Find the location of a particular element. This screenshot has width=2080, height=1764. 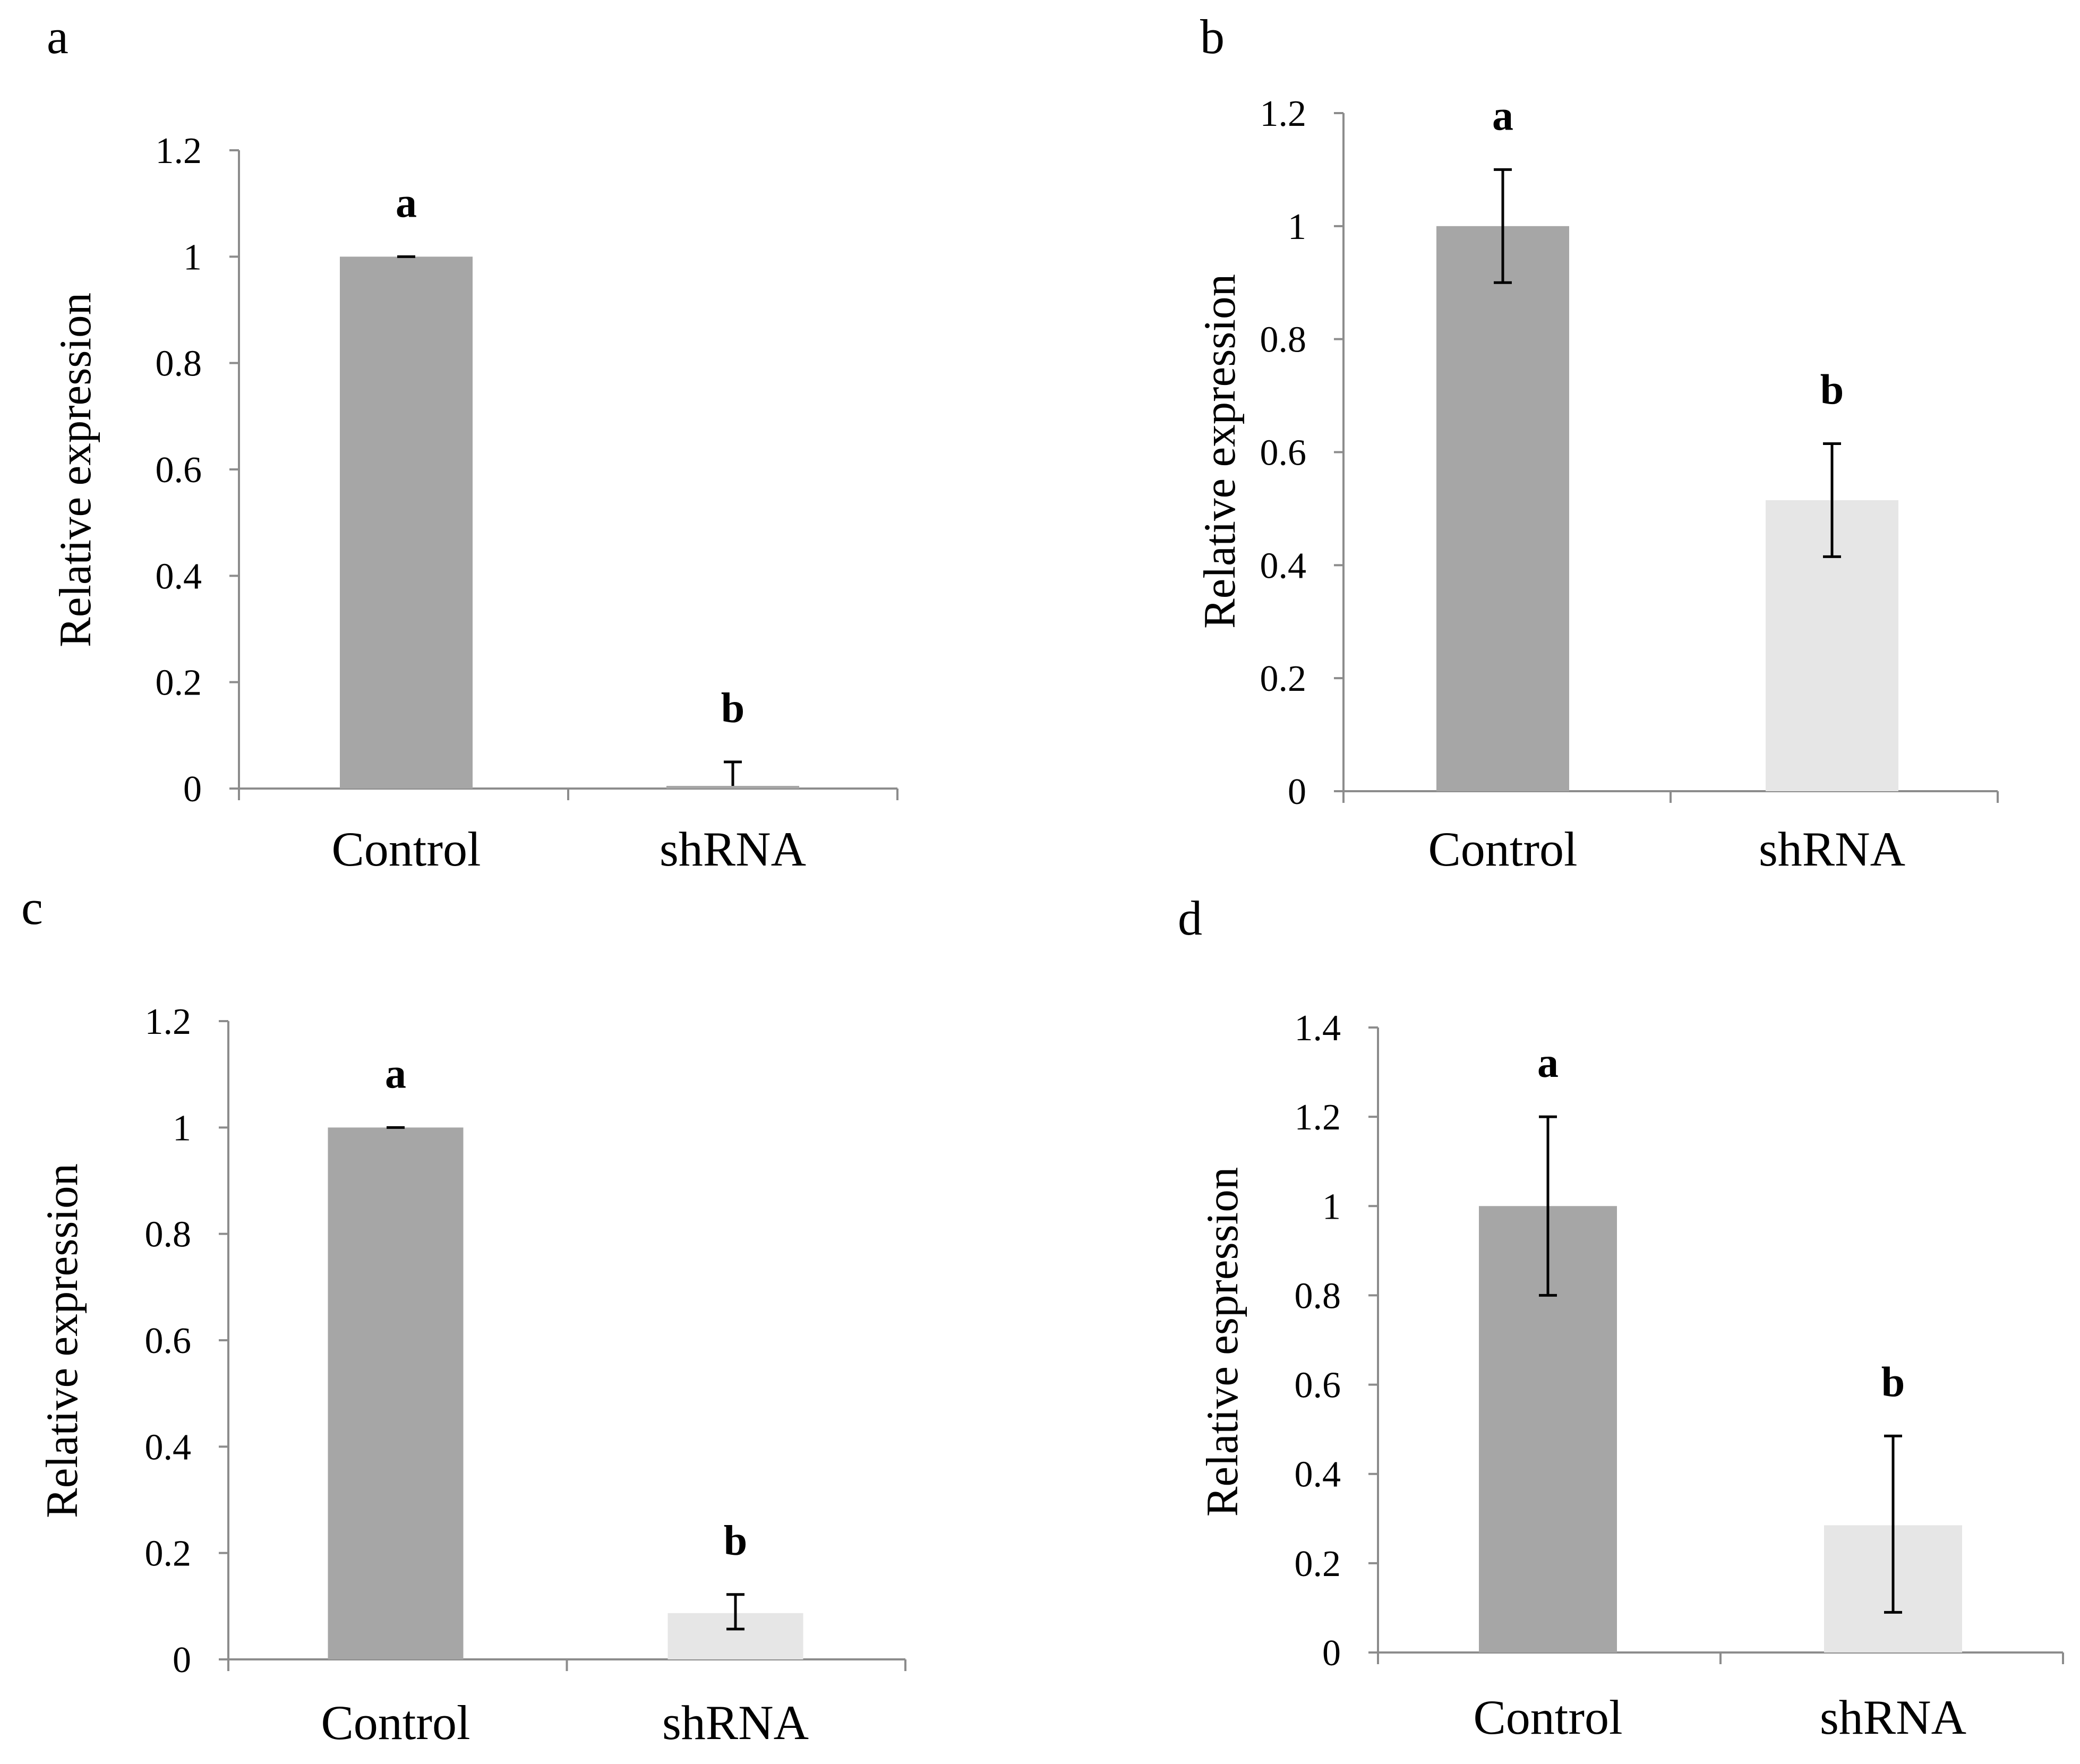

y-tick-label: 1.4 is located at coordinates (1318, 1028).